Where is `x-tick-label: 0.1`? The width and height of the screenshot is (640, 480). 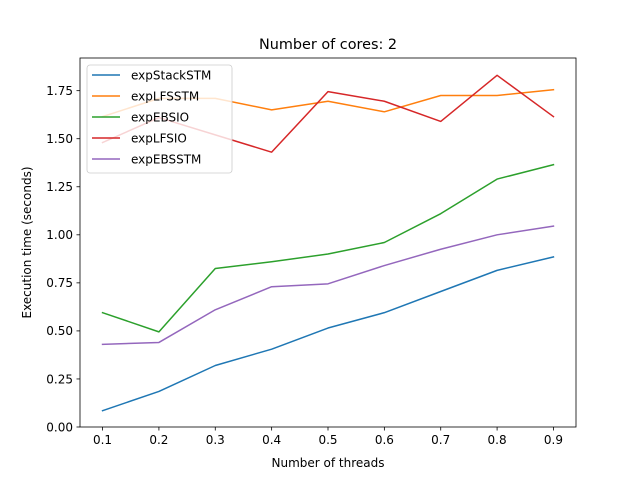
x-tick-label: 0.1 is located at coordinates (102, 440).